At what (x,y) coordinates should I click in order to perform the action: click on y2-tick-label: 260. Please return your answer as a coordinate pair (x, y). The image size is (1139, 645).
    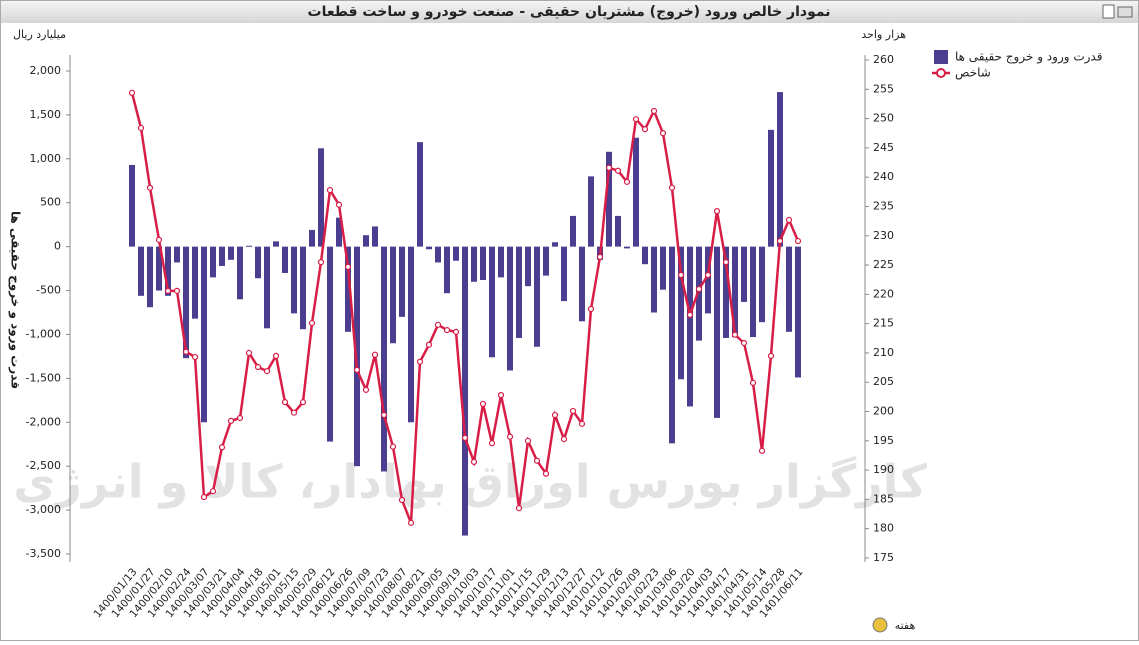
    Looking at the image, I should click on (883, 59).